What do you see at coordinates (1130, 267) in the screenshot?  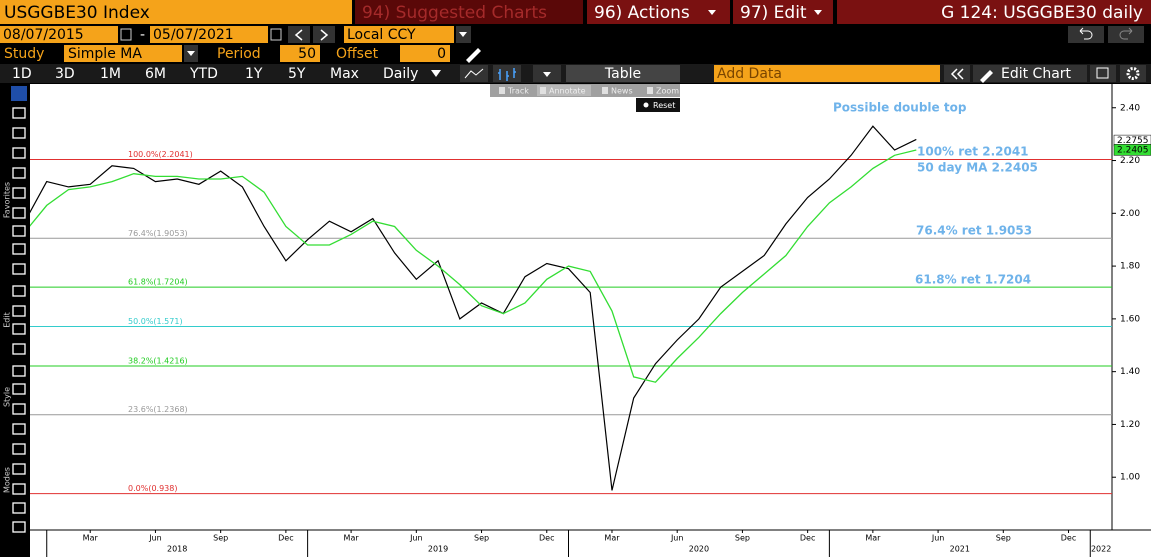 I see `y-tick-label: 1.80` at bounding box center [1130, 267].